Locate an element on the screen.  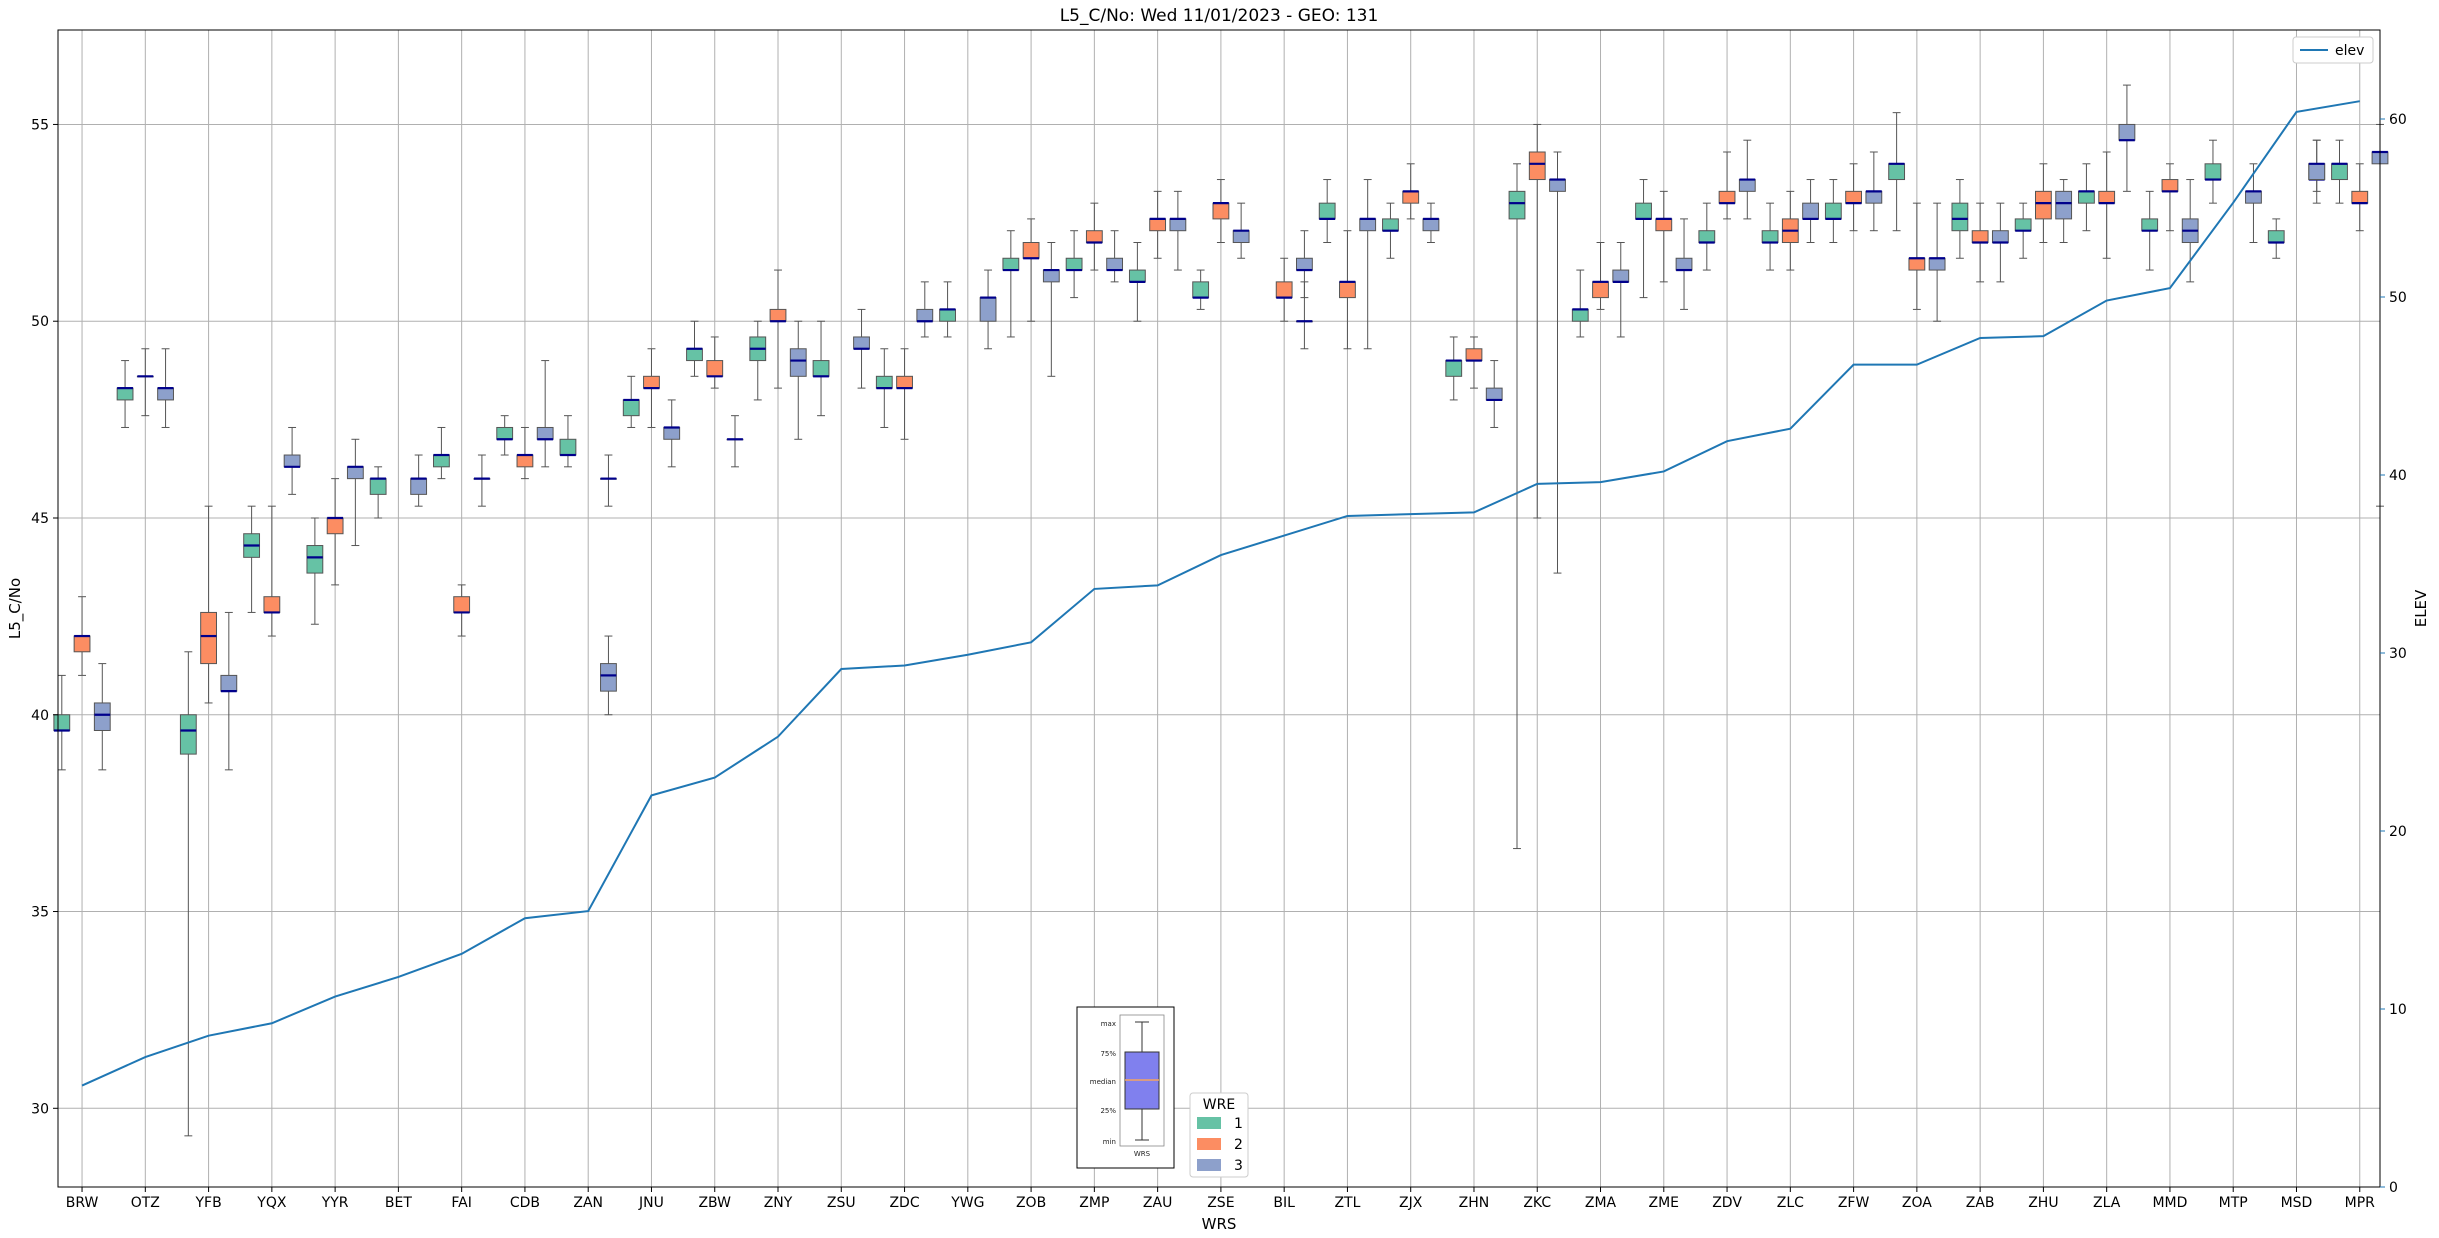
x-tick-label: ZME is located at coordinates (1664, 1203).